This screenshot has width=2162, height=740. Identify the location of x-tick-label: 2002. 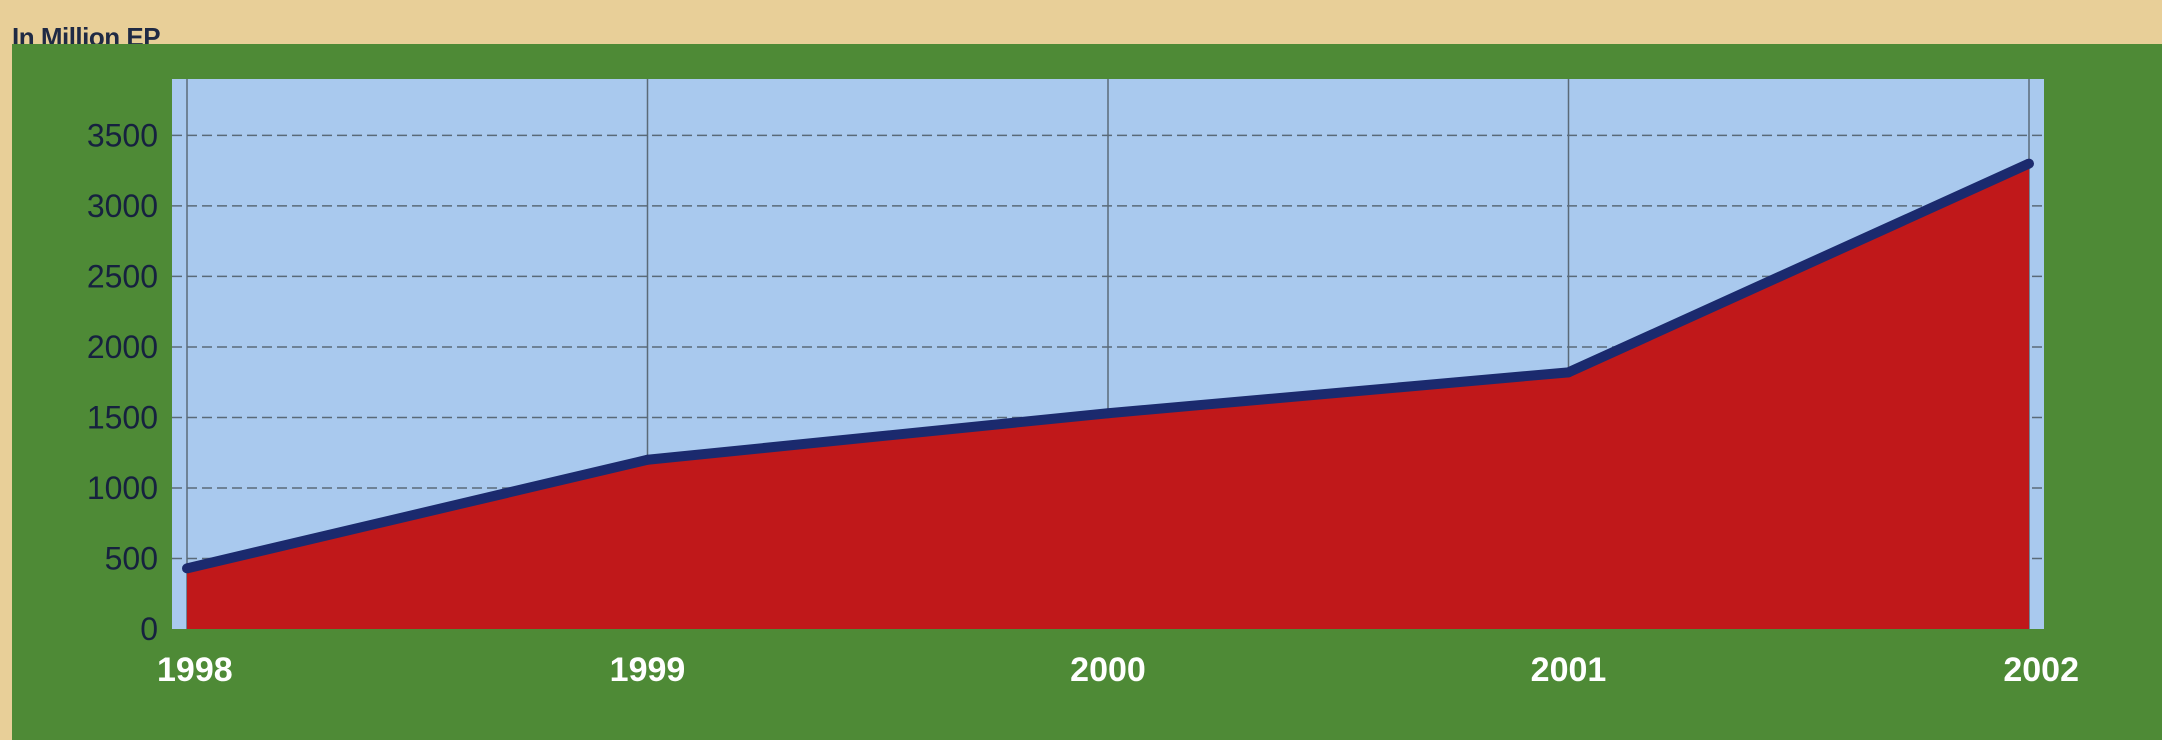
(2041, 670).